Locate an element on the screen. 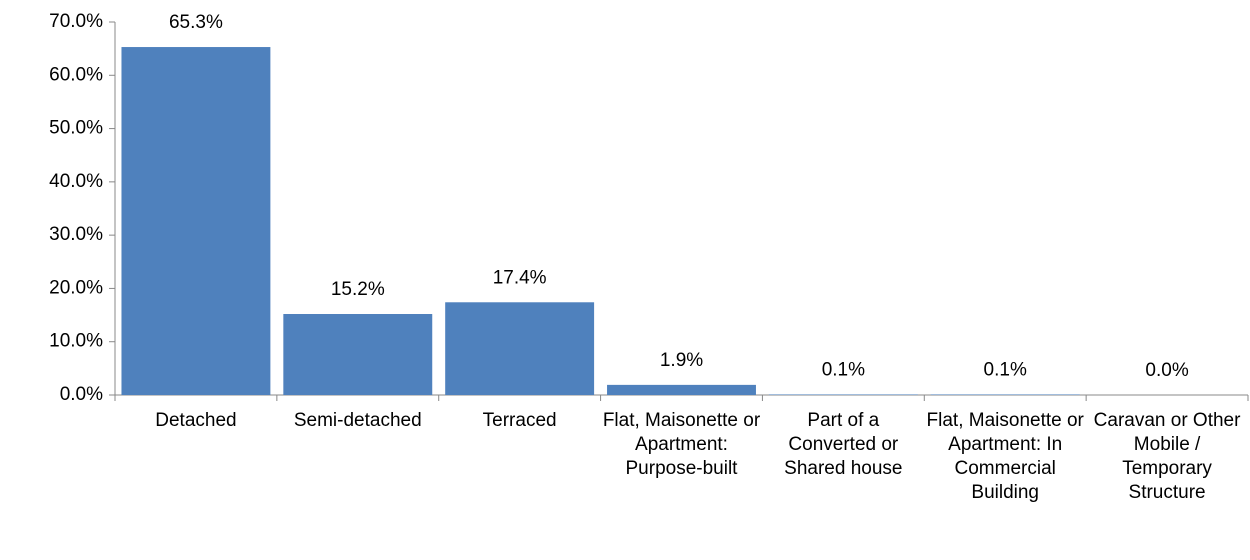 This screenshot has height=560, width=1250. y-tick-label: 60.0% is located at coordinates (76, 74).